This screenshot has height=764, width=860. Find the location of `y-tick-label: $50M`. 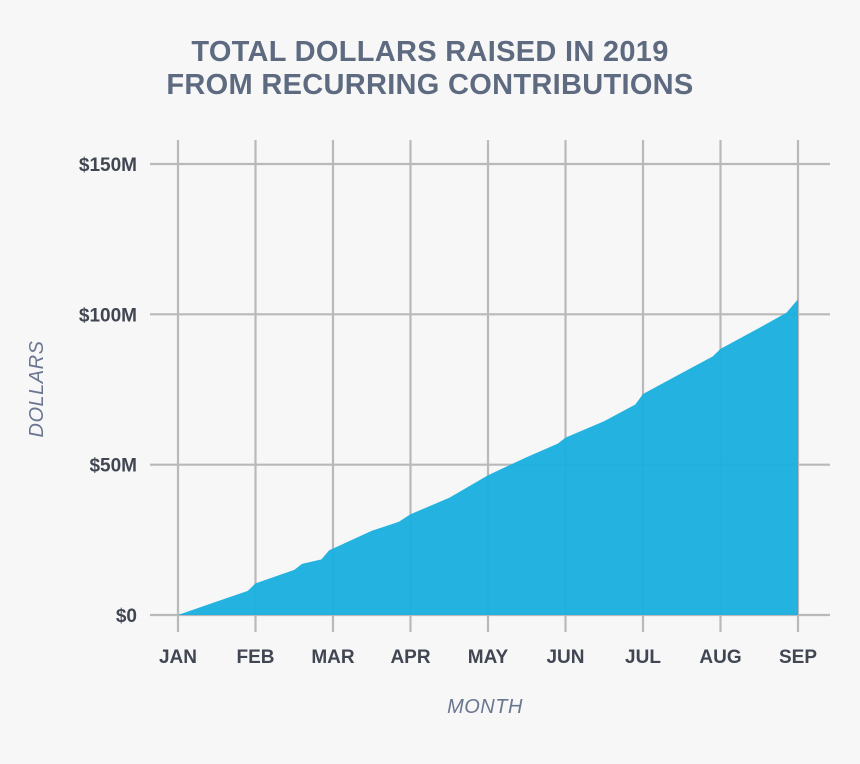

y-tick-label: $50M is located at coordinates (113, 466).